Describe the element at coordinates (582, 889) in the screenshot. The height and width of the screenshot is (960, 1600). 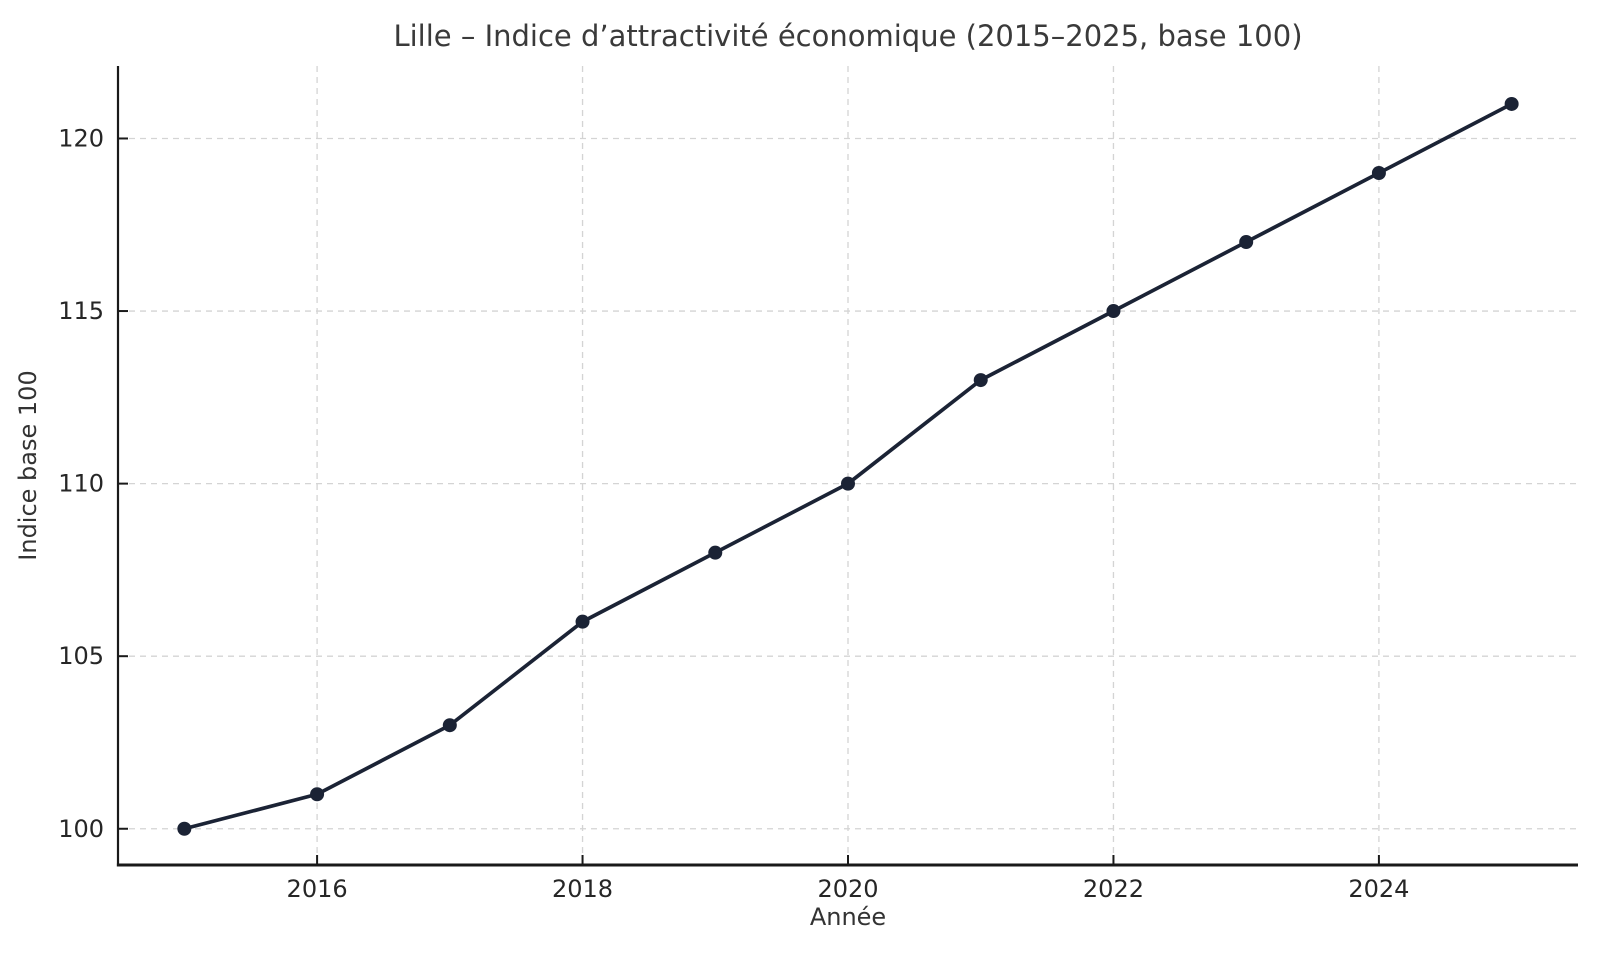
I see `x-tick-label: 2018` at that location.